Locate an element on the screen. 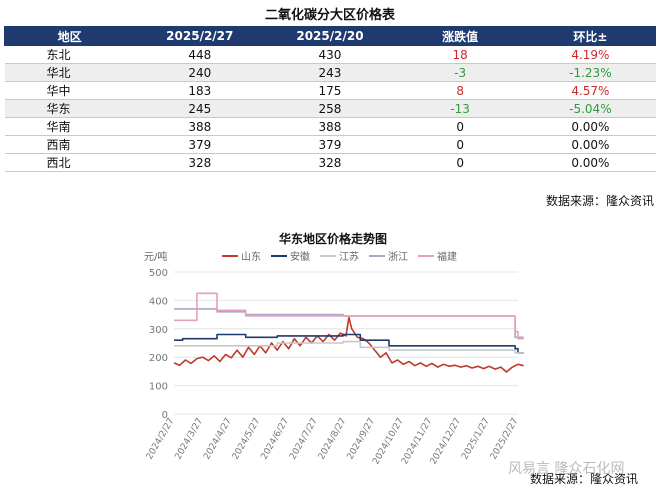 This screenshot has width=660, height=492. chart-legend: 山东 安徽 江苏 浙江 福建 is located at coordinates (339, 255).